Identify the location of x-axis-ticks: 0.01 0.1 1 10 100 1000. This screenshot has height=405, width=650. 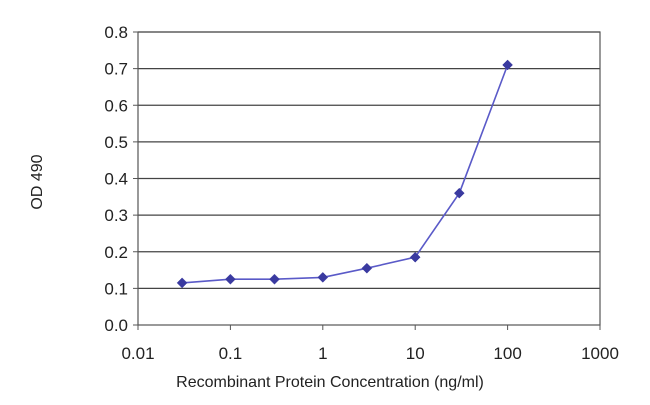
(370, 344).